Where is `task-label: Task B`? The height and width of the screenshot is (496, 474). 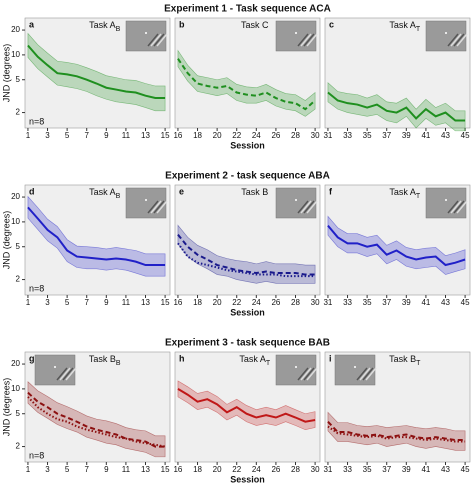 task-label: Task B is located at coordinates (254, 192).